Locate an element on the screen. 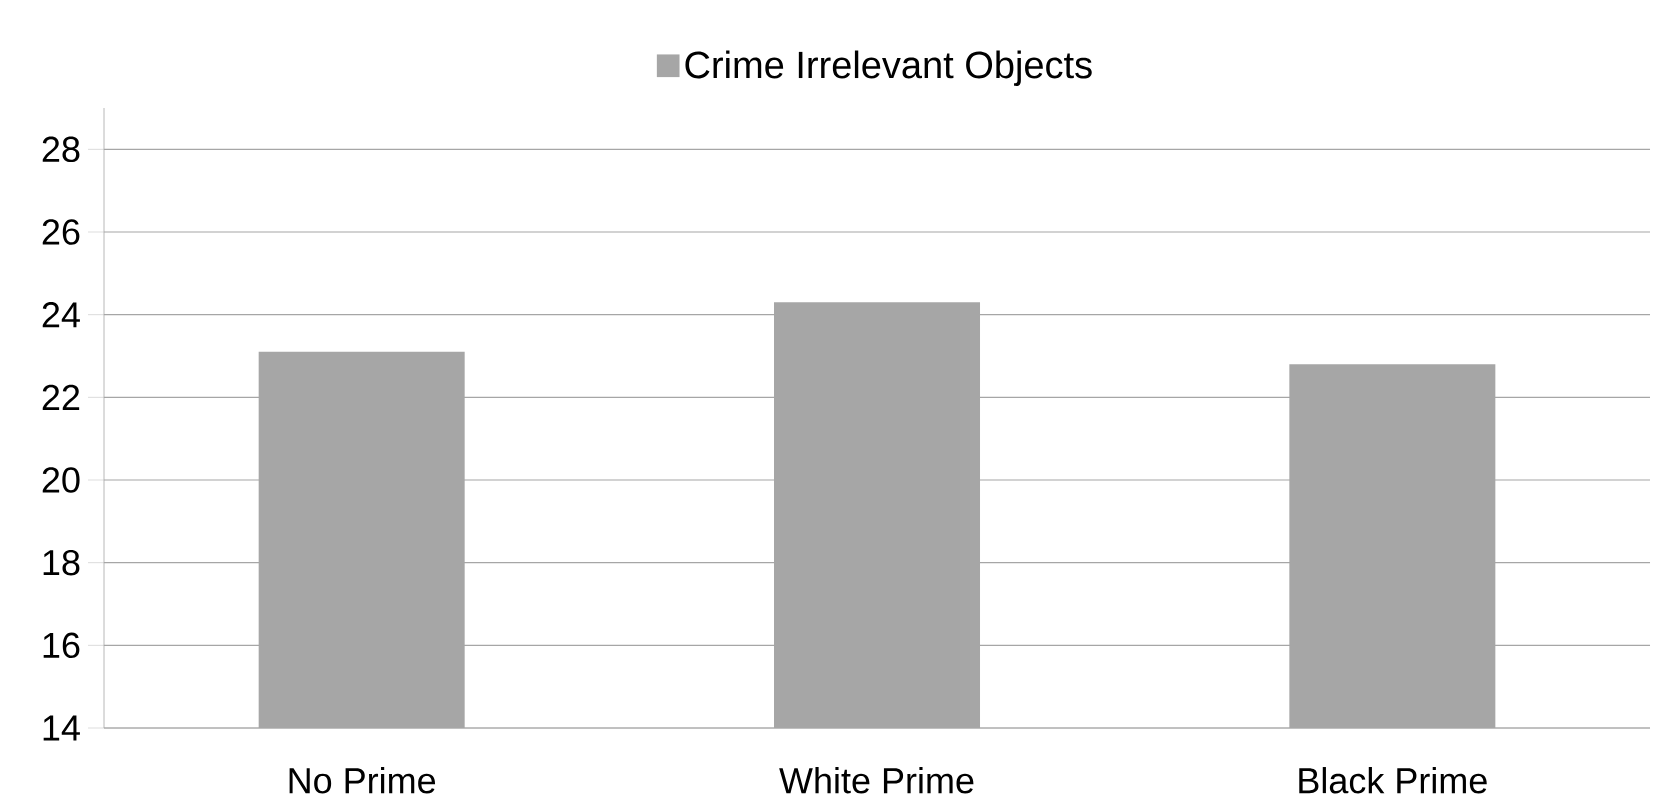  y-tick-label: 14 is located at coordinates (61, 728).